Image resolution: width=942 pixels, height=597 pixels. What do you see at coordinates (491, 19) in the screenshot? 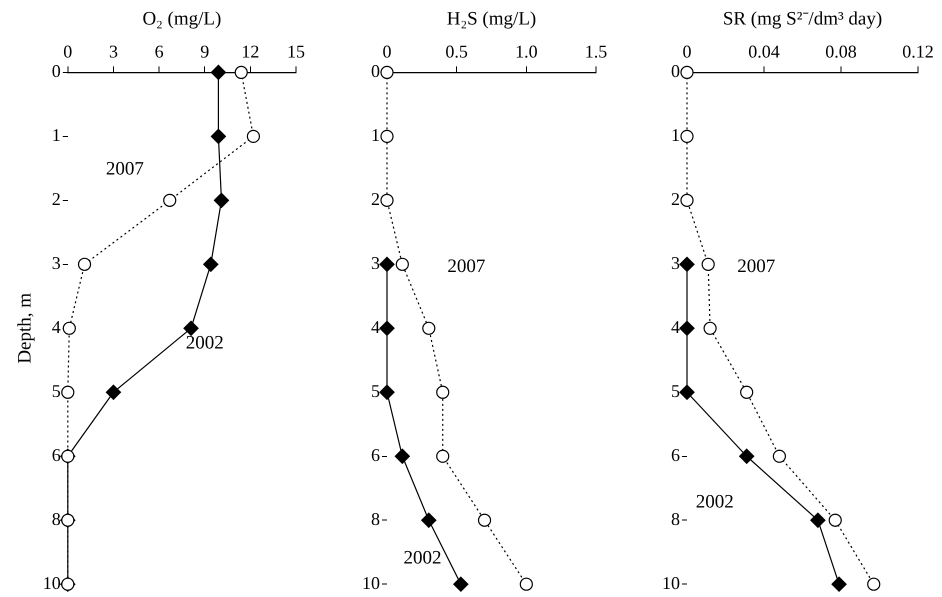
I see `x-axis-title: H₂S (mg/L)` at bounding box center [491, 19].